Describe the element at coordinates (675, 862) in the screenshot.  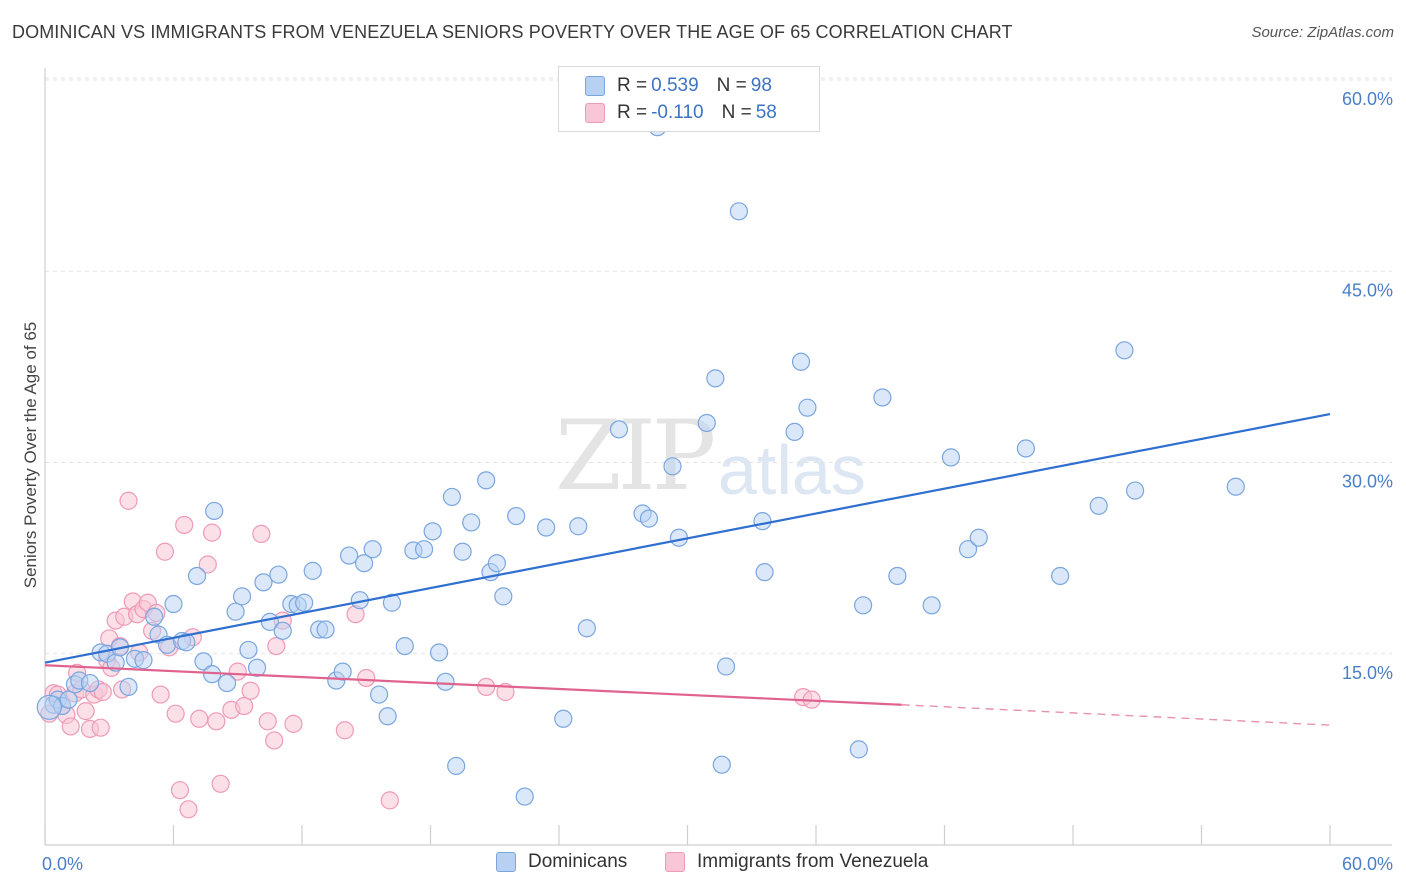
I see `series-swatch-venezuela` at that location.